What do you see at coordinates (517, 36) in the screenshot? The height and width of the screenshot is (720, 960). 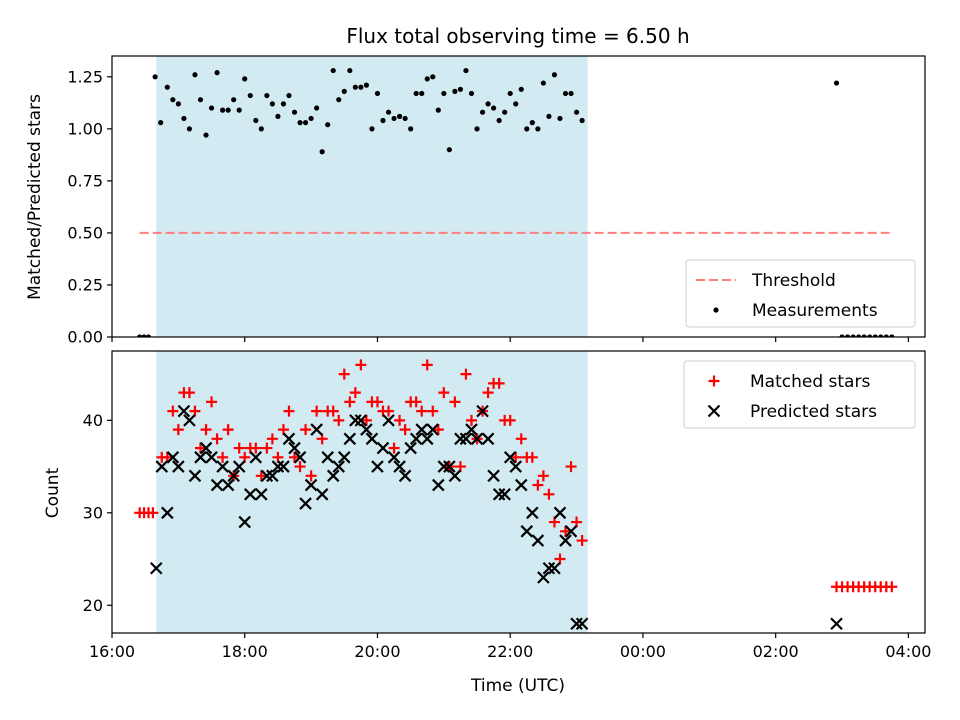 I see `chart-title: Flux total observing time = 6.50 h` at bounding box center [517, 36].